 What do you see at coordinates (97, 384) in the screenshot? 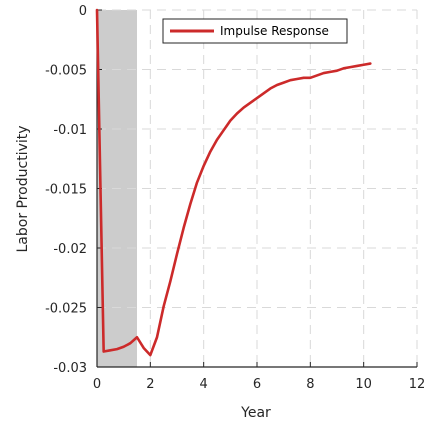
I see `x-tick-label: 0` at bounding box center [97, 384].